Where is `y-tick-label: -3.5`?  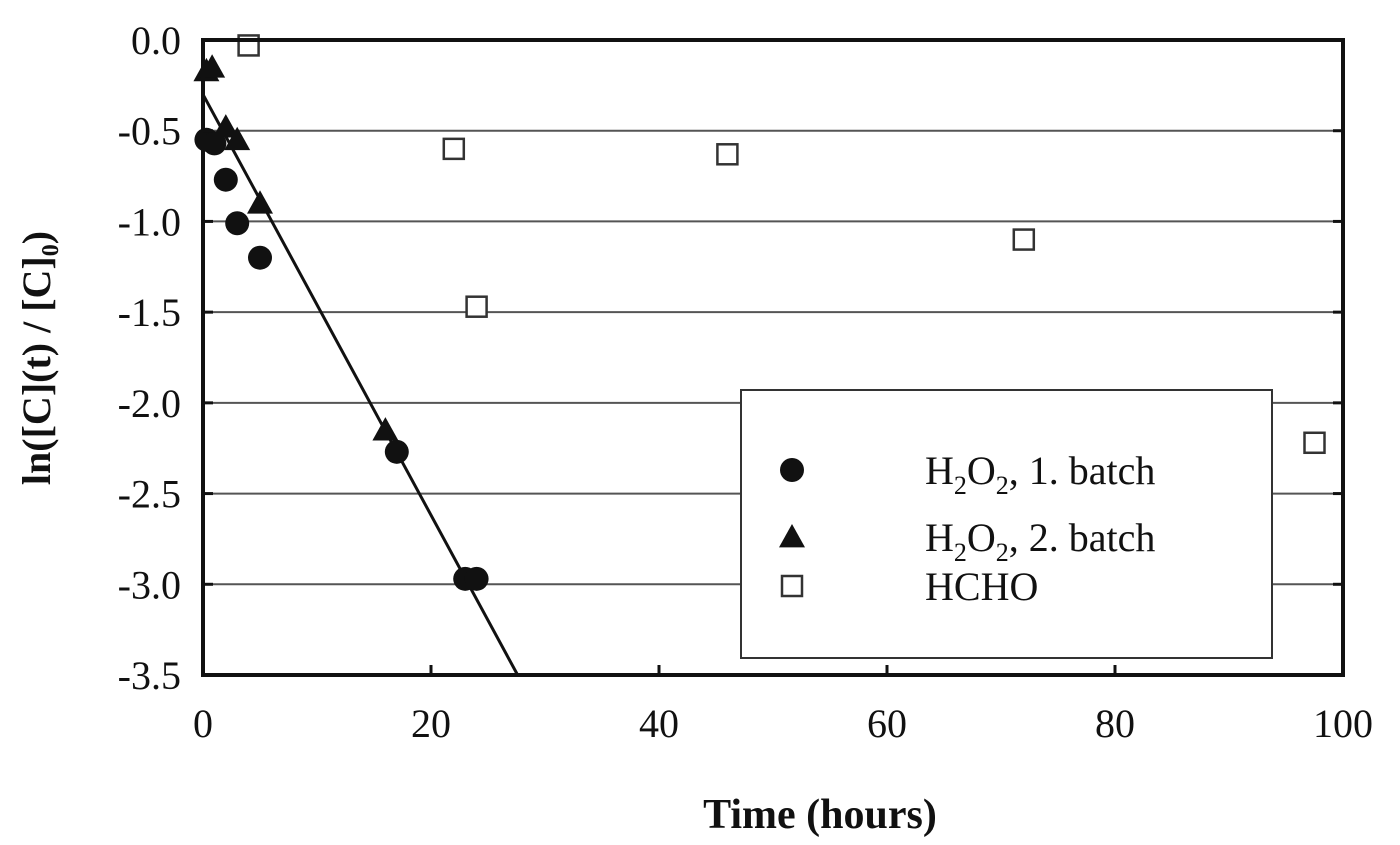 y-tick-label: -3.5 is located at coordinates (149, 675).